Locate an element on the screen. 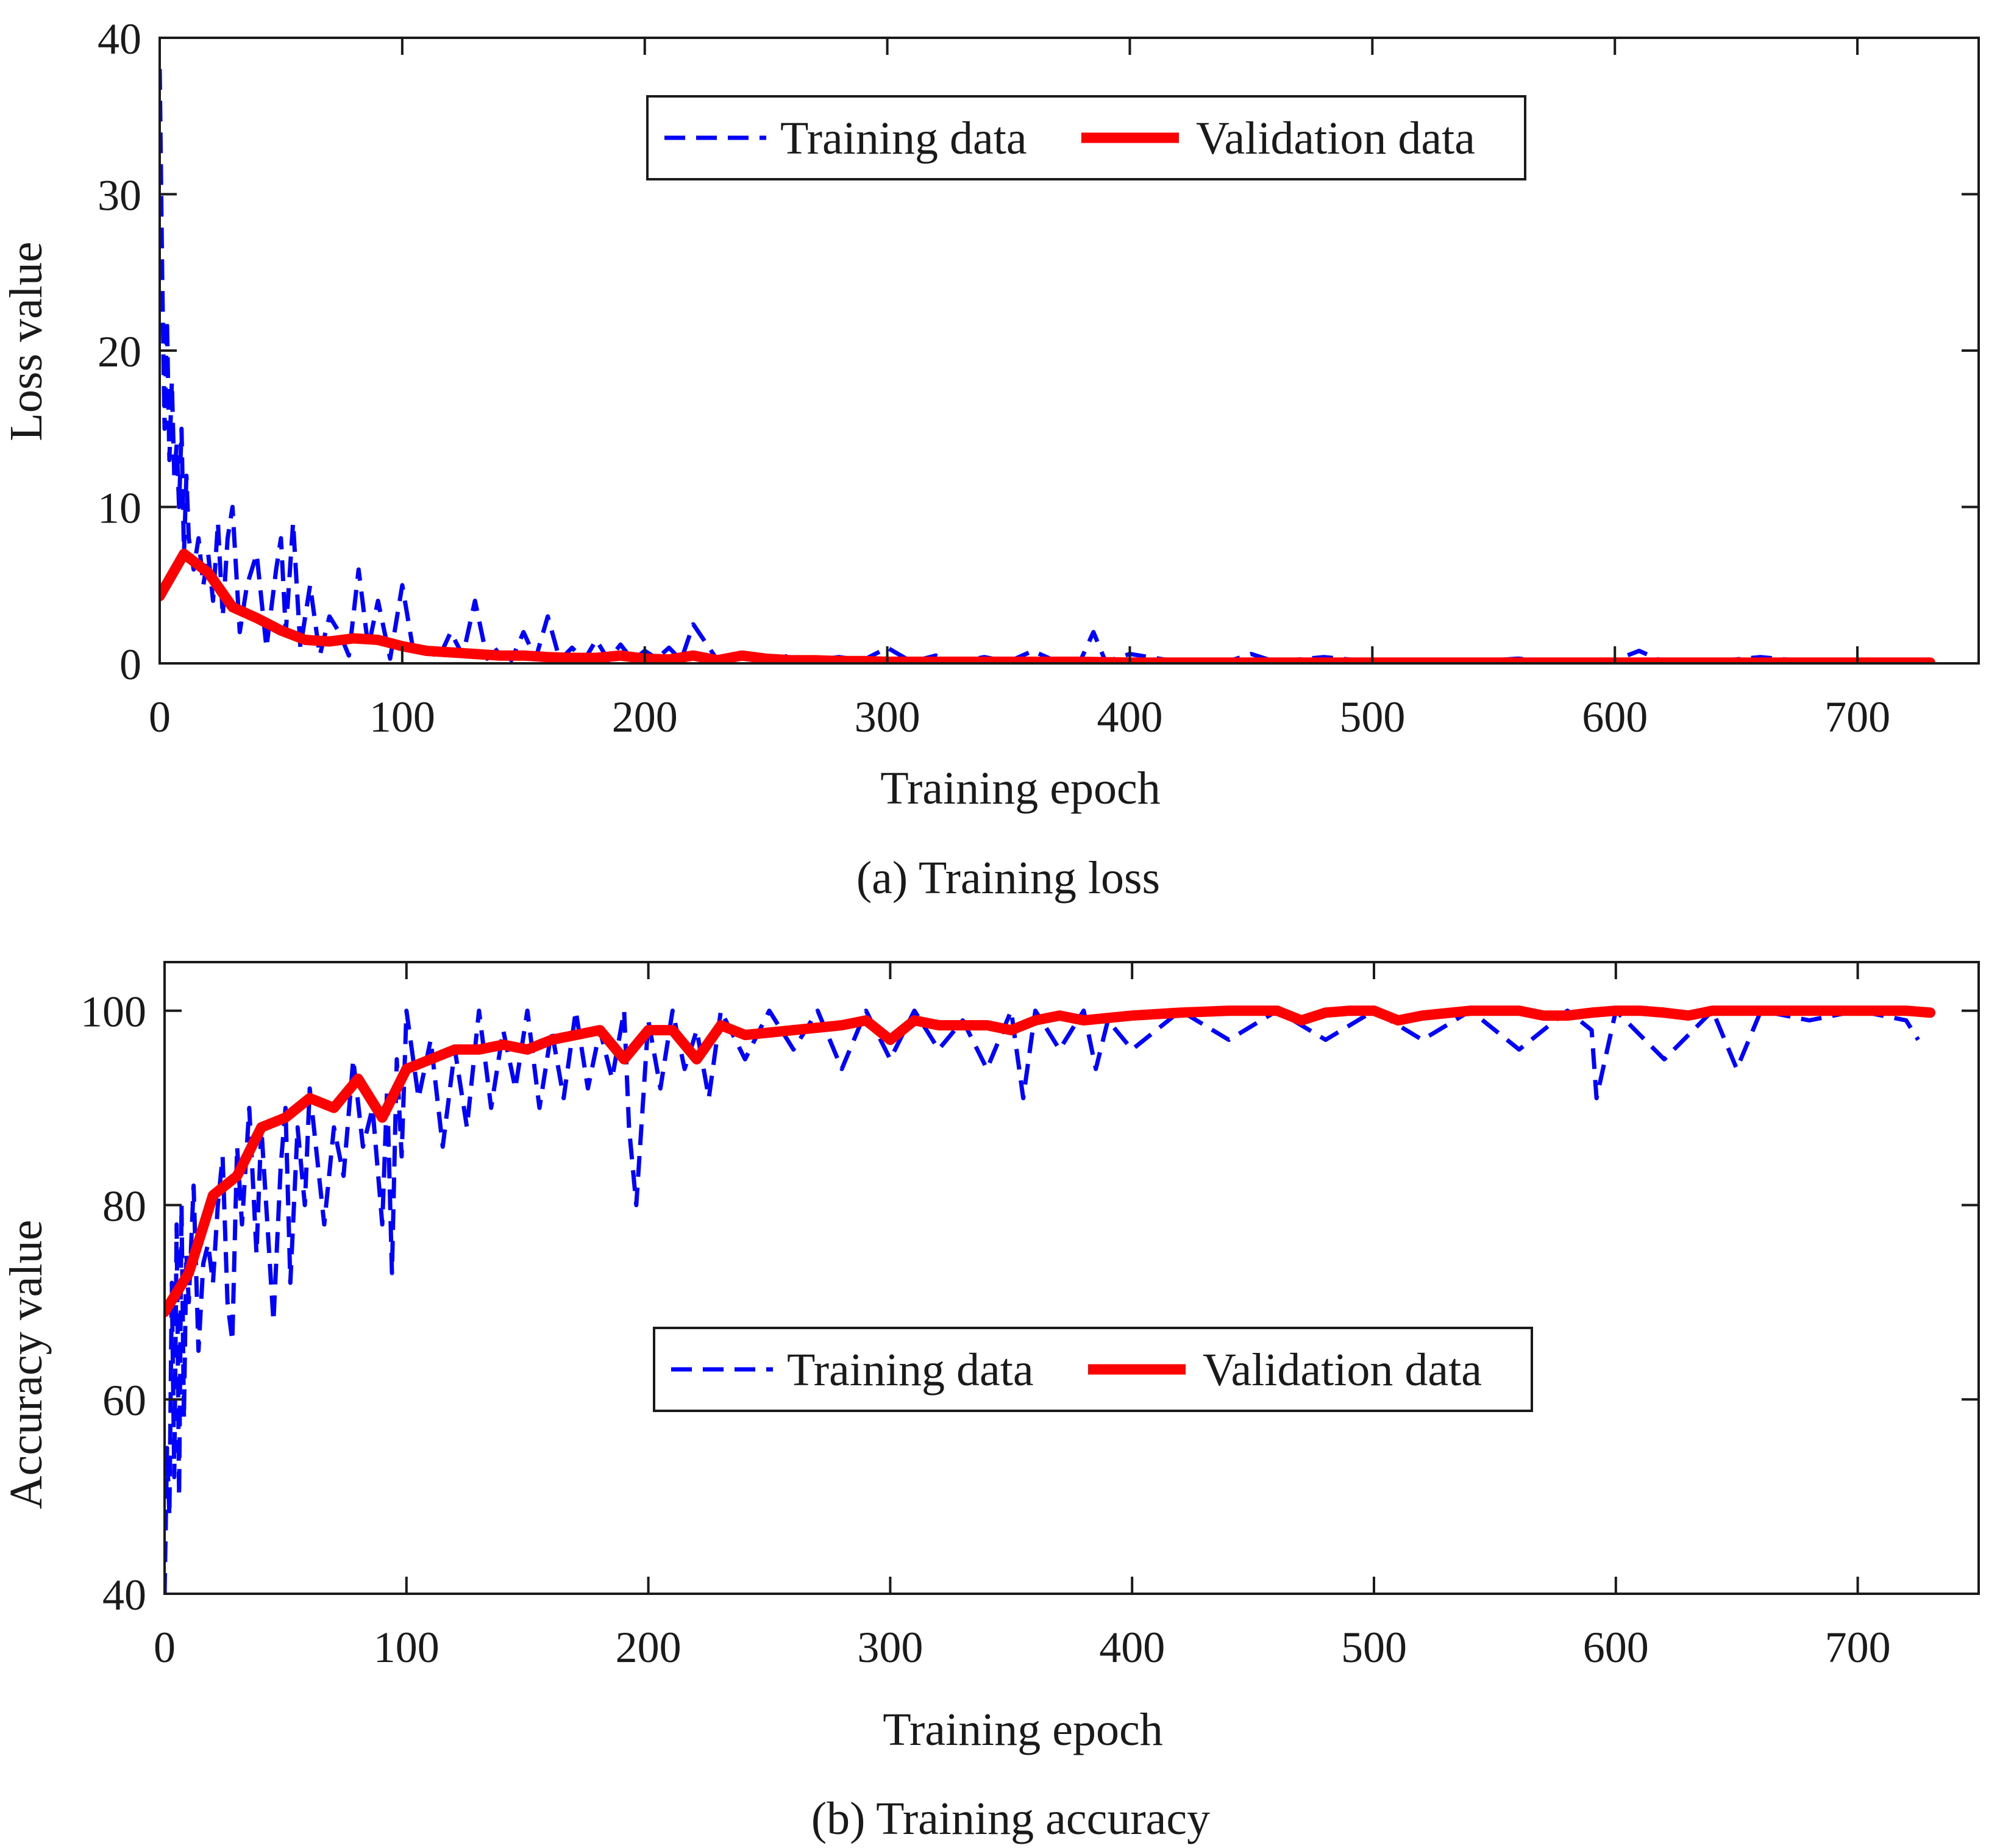 The height and width of the screenshot is (1848, 2000). y-tick-label: 20 is located at coordinates (119, 351).